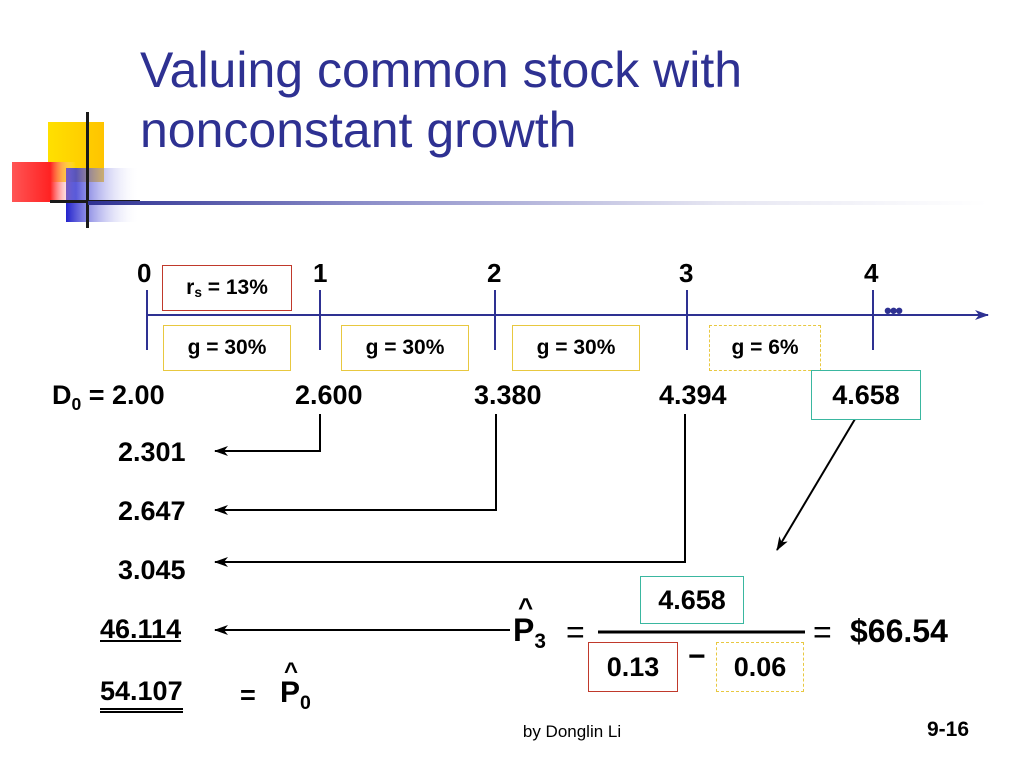  I want to click on d0-subscript: 0, so click(76, 404).